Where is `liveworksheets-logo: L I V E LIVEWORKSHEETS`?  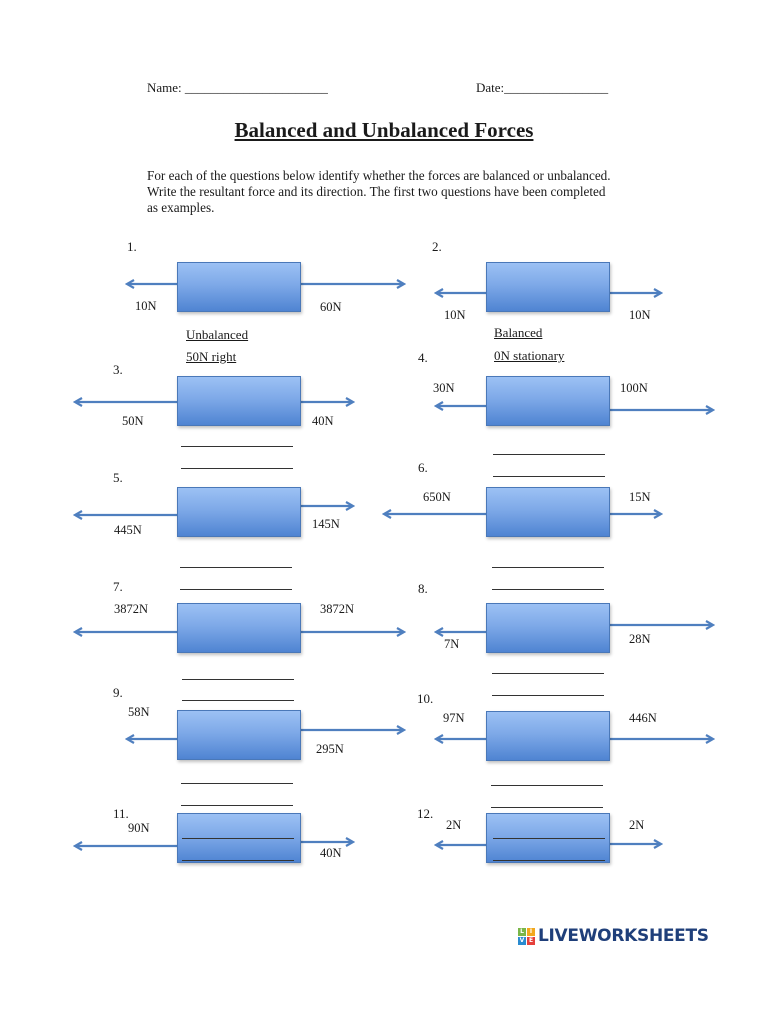 liveworksheets-logo: L I V E LIVEWORKSHEETS is located at coordinates (613, 936).